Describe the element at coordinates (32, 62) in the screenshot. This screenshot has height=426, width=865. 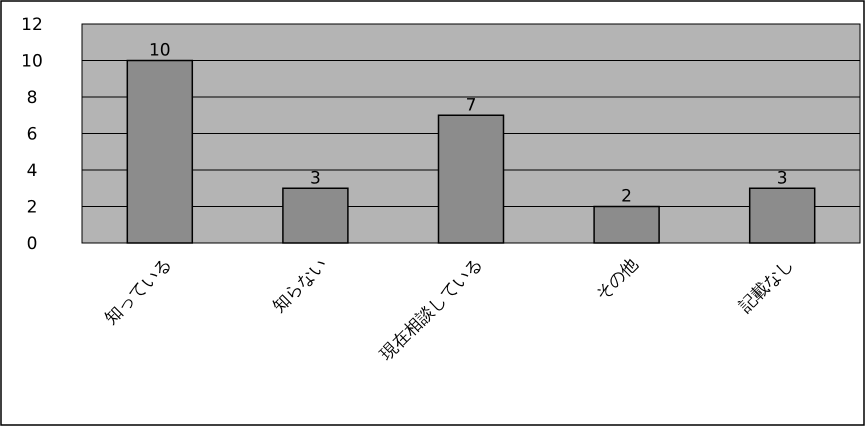
I see `y-tick-label: 10` at that location.